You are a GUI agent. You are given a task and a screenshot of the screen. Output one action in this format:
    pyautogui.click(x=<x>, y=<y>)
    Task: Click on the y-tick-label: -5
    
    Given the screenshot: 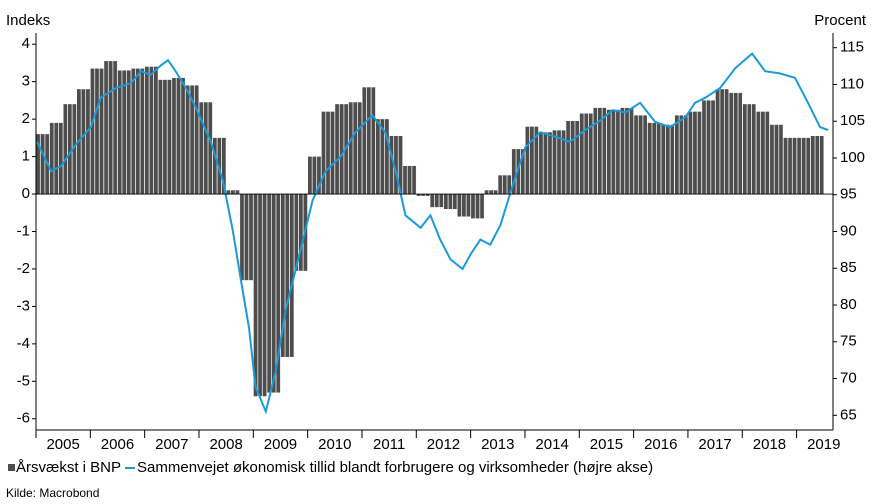 What is the action you would take?
    pyautogui.click(x=23, y=380)
    